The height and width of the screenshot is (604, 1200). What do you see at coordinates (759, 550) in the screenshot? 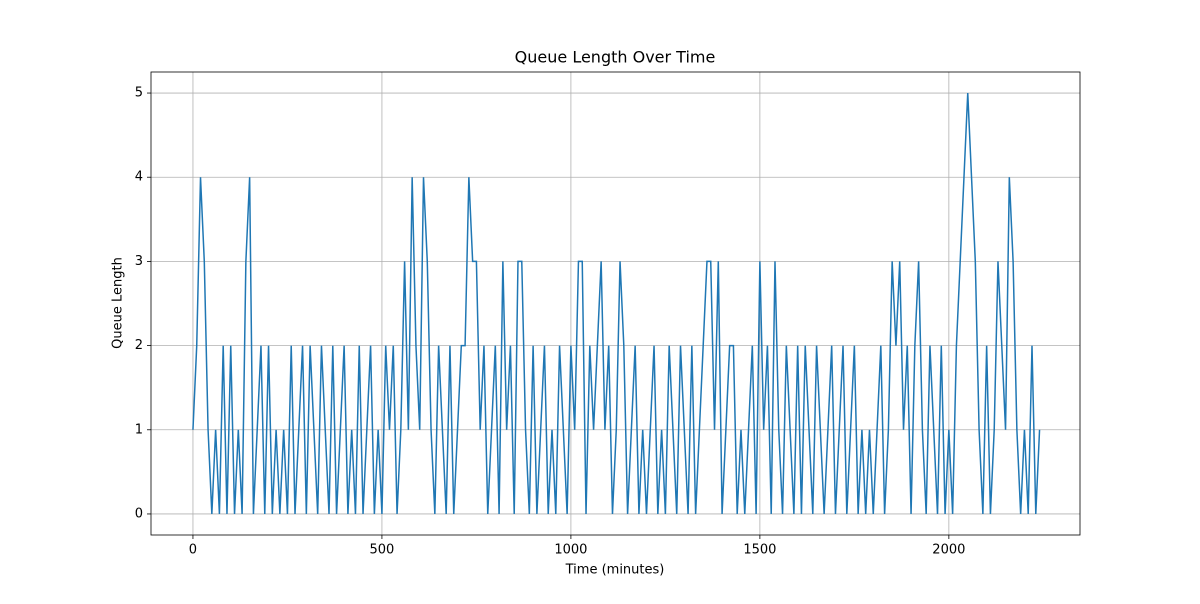
I see `x-tick-label: 1500` at bounding box center [759, 550].